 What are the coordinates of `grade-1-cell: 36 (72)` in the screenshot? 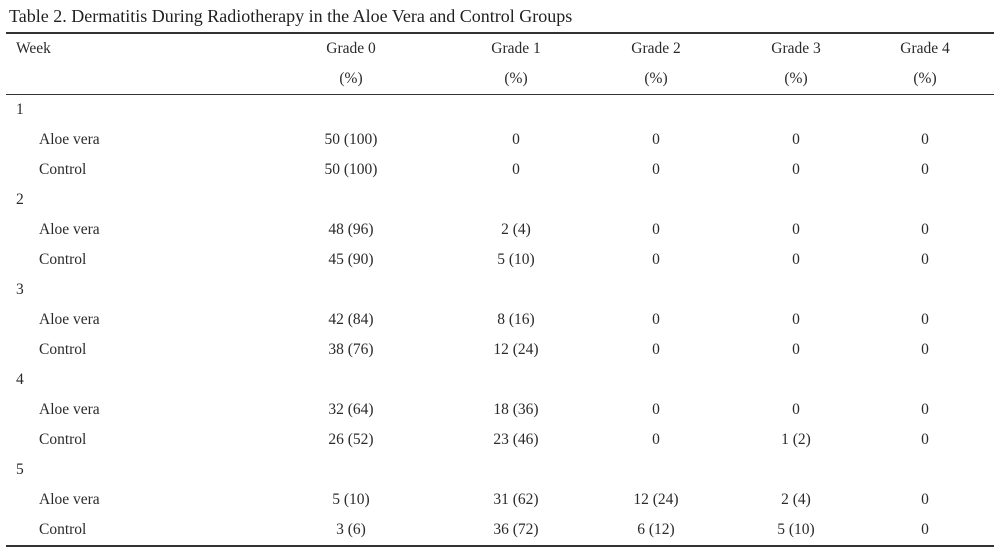 It's located at (516, 529).